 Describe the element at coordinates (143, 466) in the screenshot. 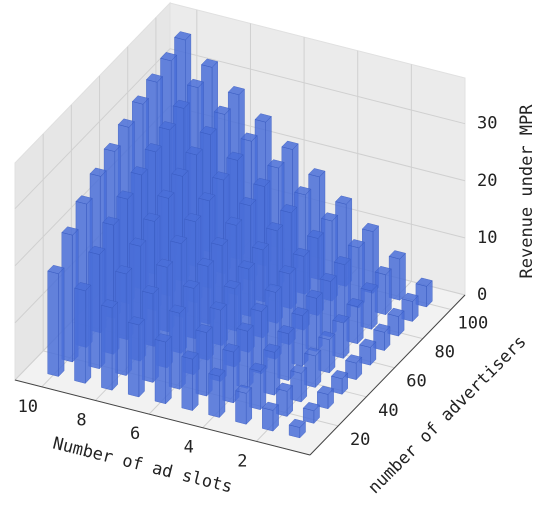

I see `x-axis-label: Number of ad slots` at that location.